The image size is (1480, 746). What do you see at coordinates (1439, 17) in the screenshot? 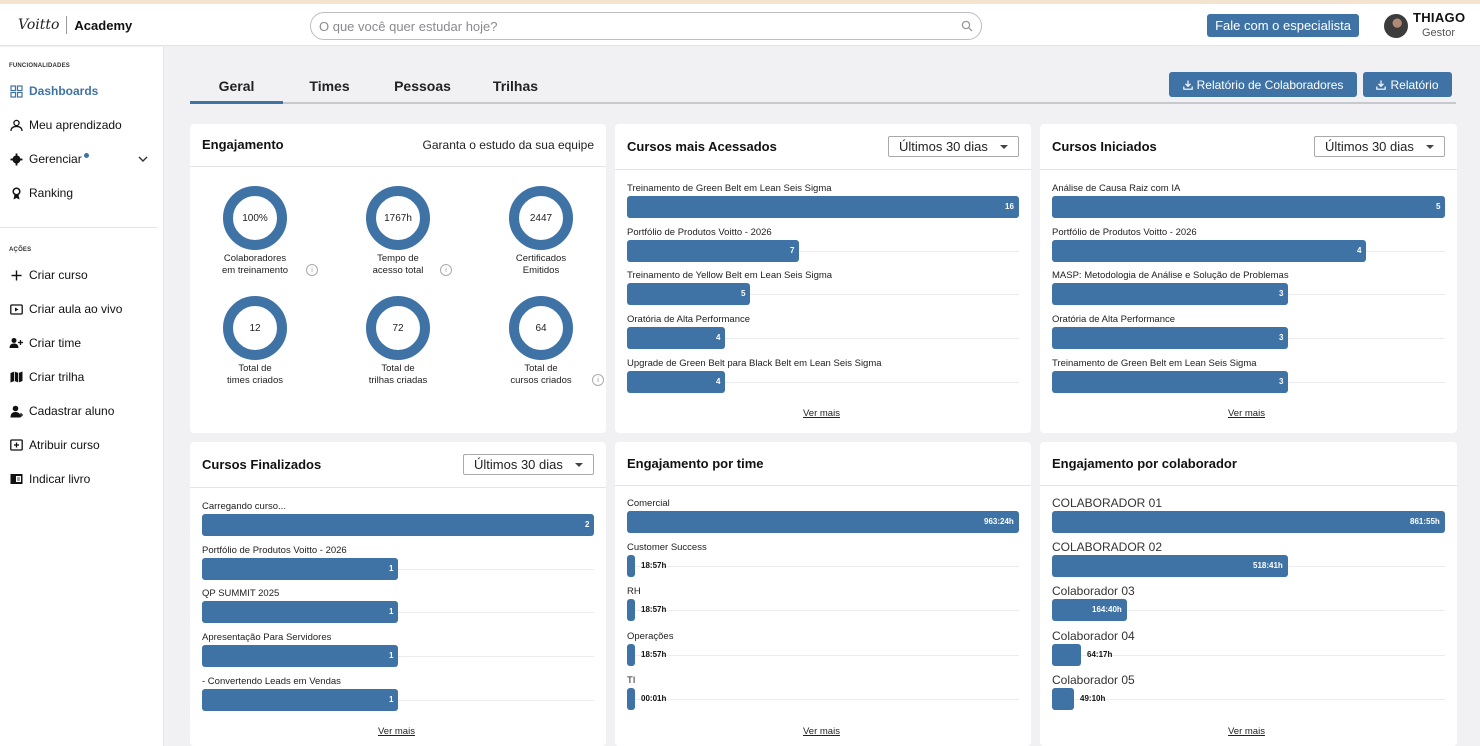
I see `user-name: THIAGO` at bounding box center [1439, 17].